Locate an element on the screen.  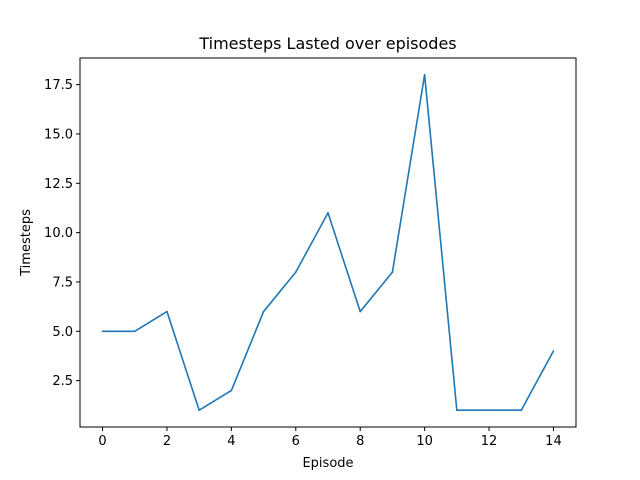
y-tick-label: 17.5 is located at coordinates (58, 85).